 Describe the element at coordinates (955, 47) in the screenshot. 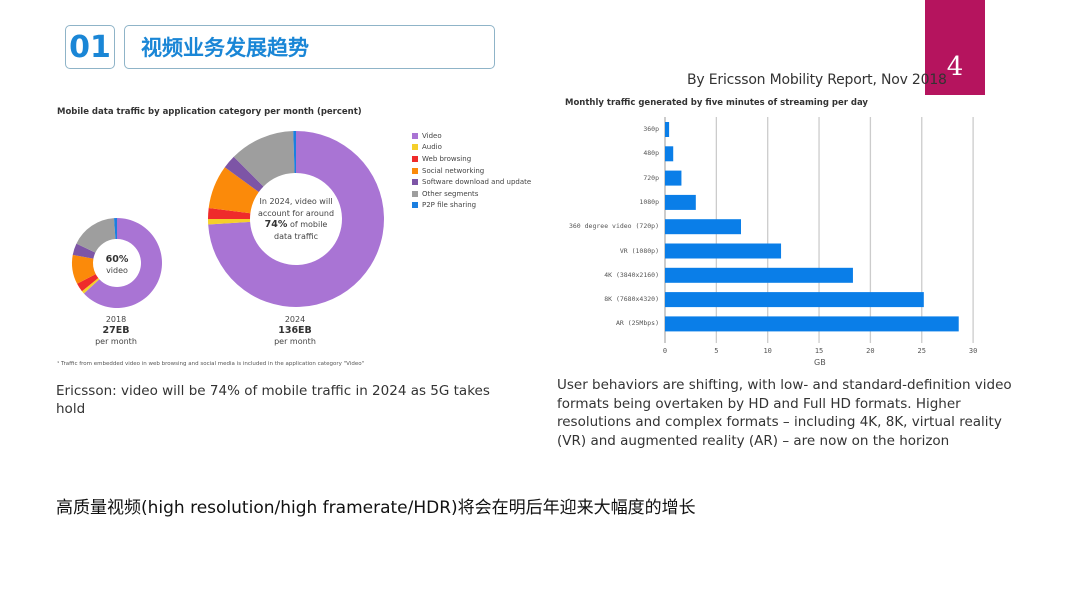

I see `page-number-block` at that location.